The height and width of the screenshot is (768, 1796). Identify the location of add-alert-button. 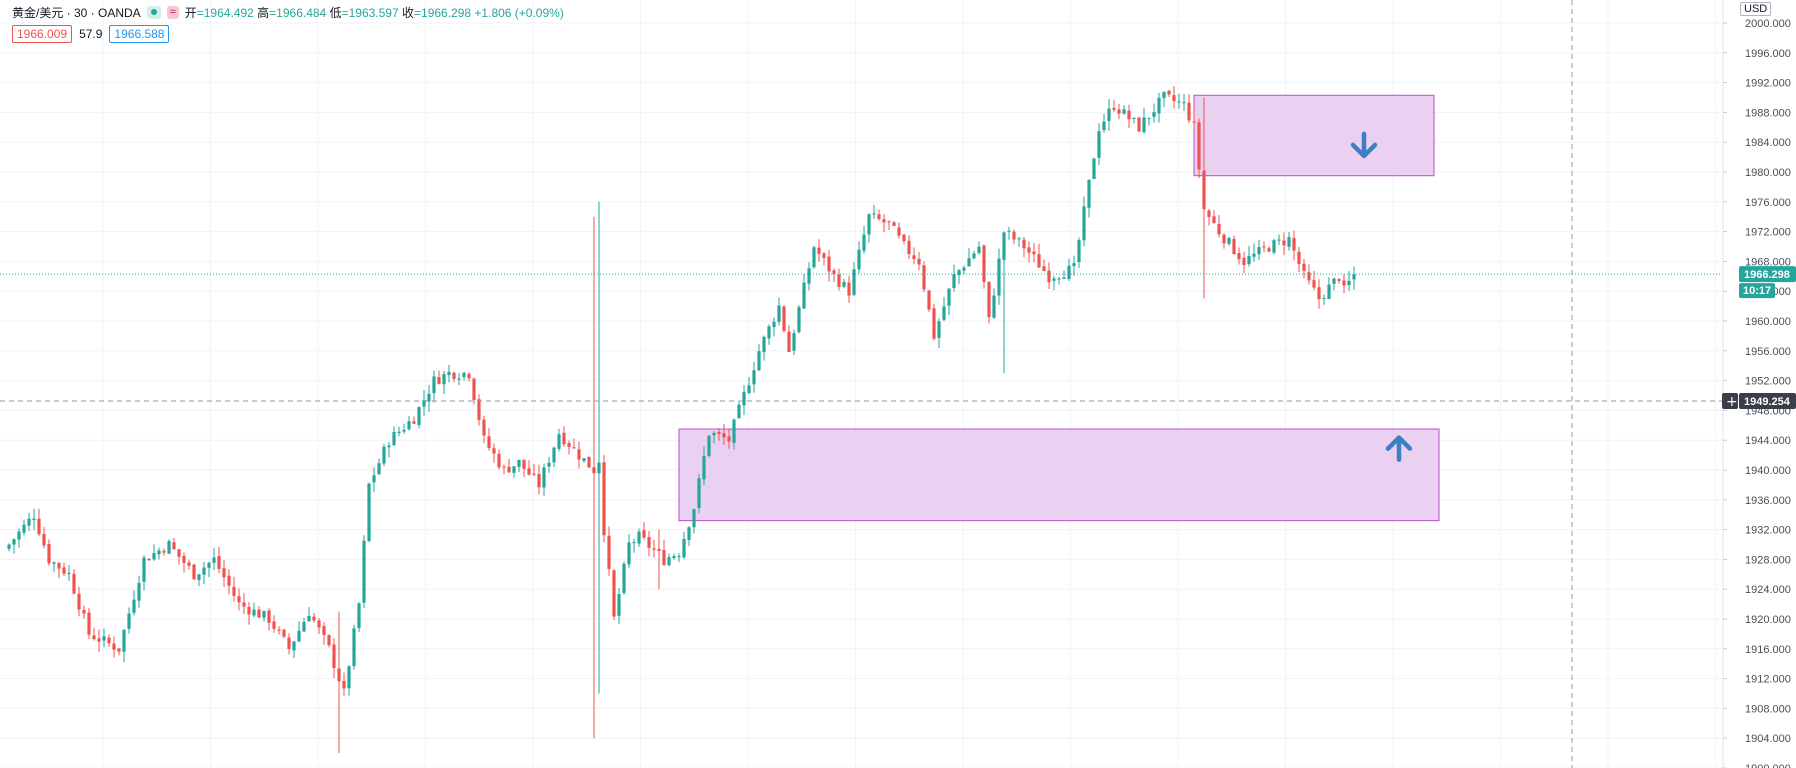
(1730, 401).